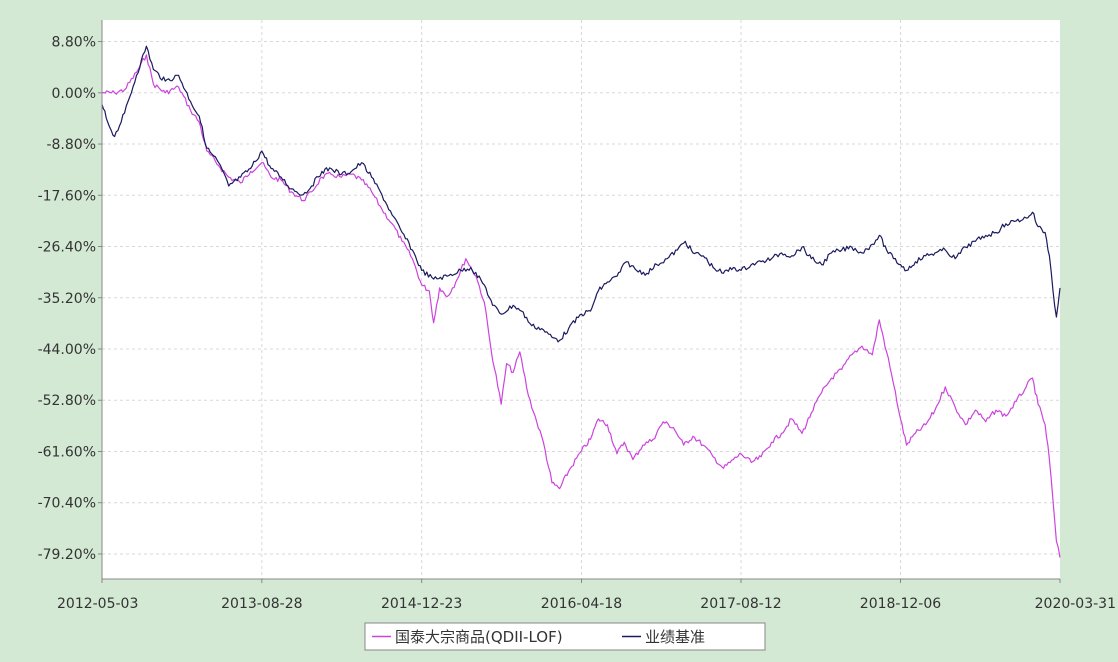 The width and height of the screenshot is (1118, 662). I want to click on x-tick-label: 2017-08-12, so click(740, 604).